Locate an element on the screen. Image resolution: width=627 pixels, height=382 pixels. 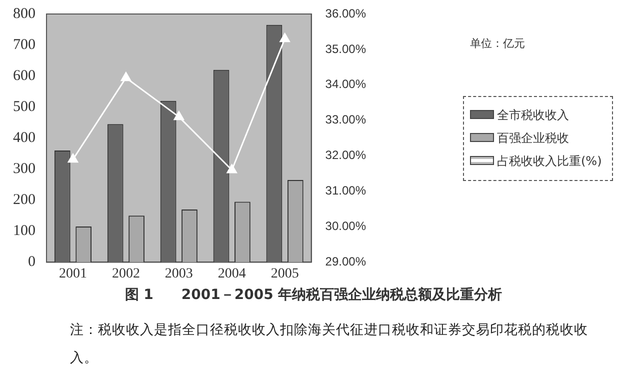
y2-tick-label: 33.00% is located at coordinates (345, 119).